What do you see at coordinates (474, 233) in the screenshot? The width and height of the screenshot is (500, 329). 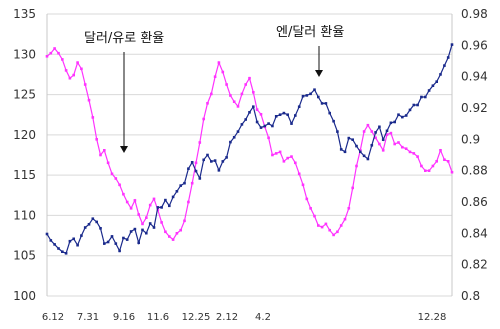 I see `right-tick-label: 0.84` at bounding box center [474, 233].